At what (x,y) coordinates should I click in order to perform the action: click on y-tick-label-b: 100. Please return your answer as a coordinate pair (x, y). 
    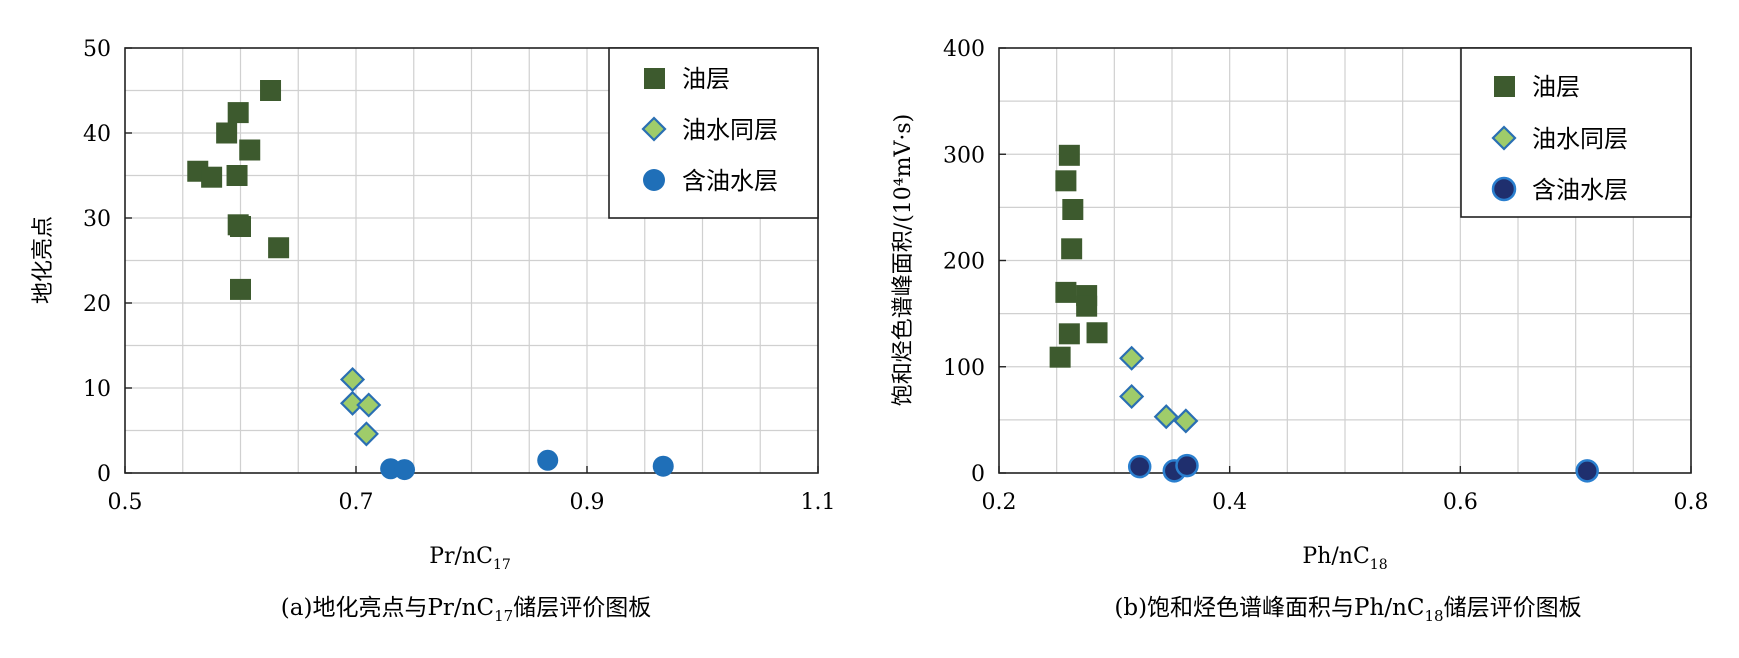
    Looking at the image, I should click on (964, 368).